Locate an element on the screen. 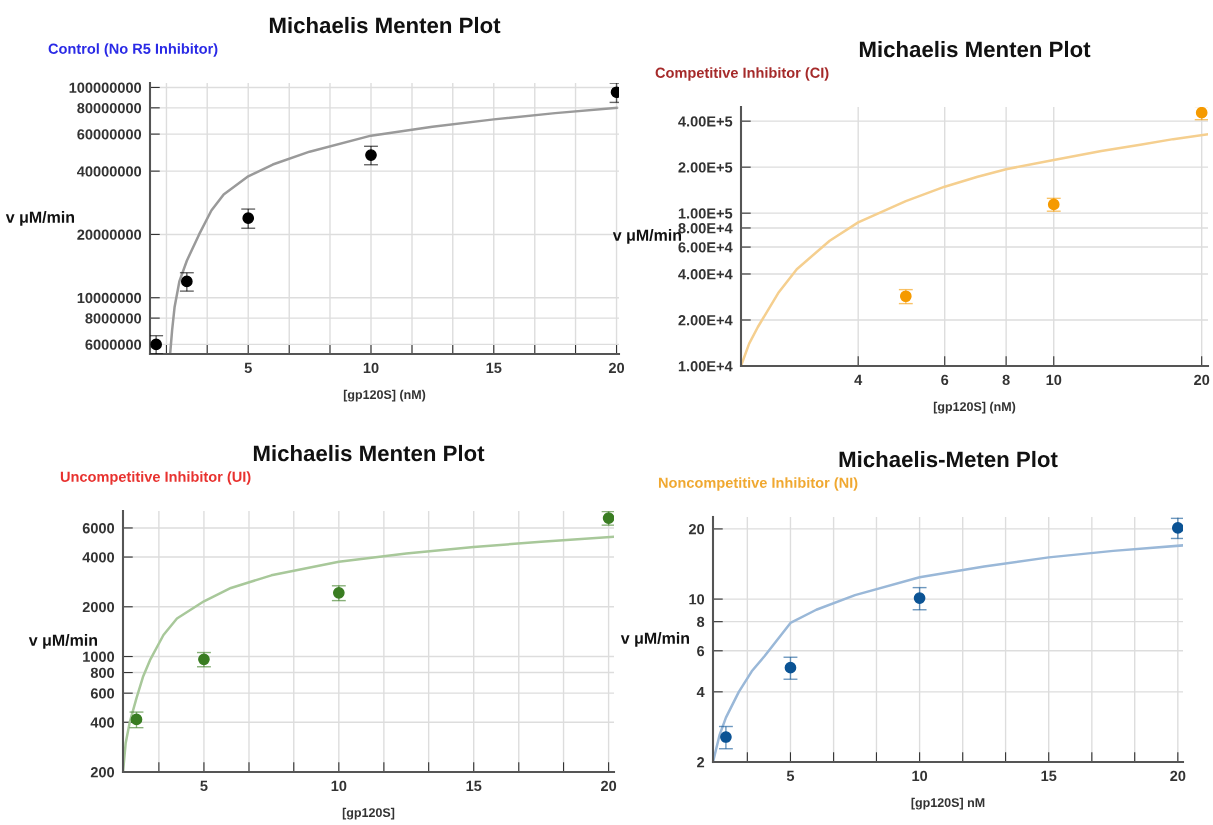 This screenshot has height=825, width=1213. y-tick-label: 10 is located at coordinates (697, 599).